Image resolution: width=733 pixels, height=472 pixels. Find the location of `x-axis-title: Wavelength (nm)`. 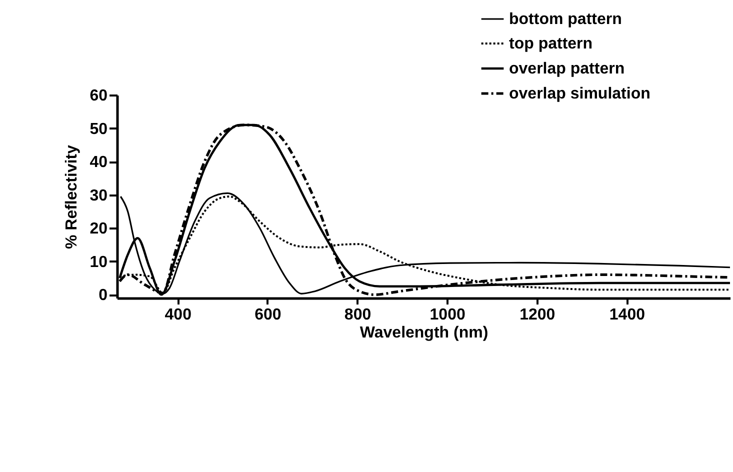

x-axis-title: Wavelength (nm) is located at coordinates (424, 333).